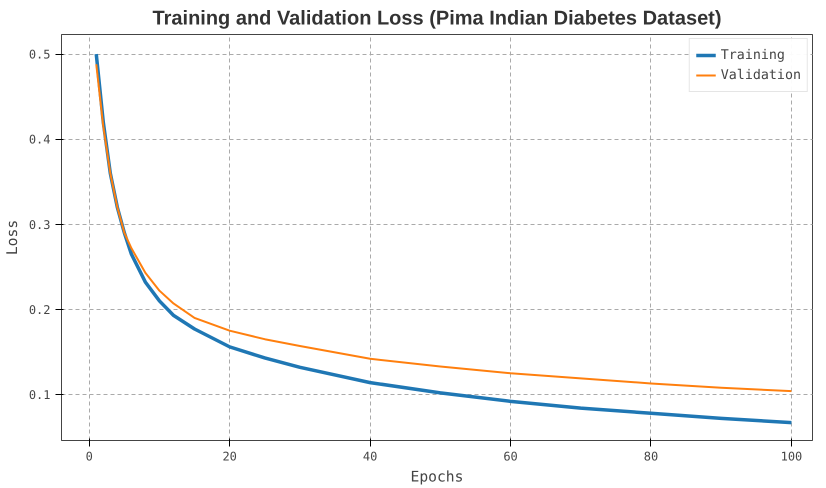  What do you see at coordinates (229, 457) in the screenshot?
I see `x-tick-label: 20` at bounding box center [229, 457].